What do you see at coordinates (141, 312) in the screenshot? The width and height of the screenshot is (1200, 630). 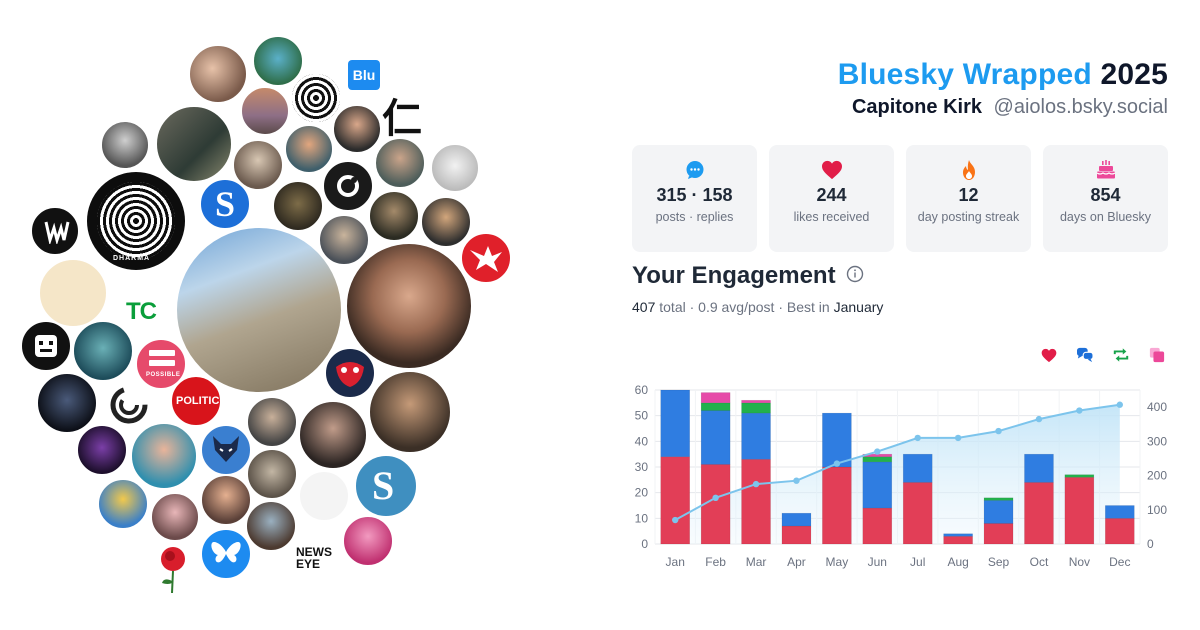 I see `badge-techcrunch: TC` at bounding box center [141, 312].